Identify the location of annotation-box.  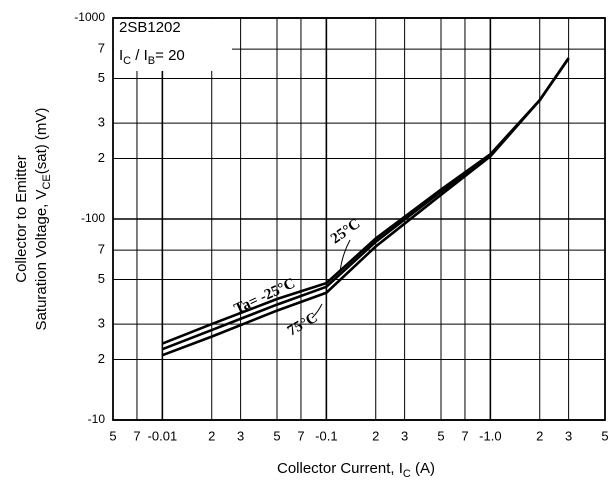
(173, 45).